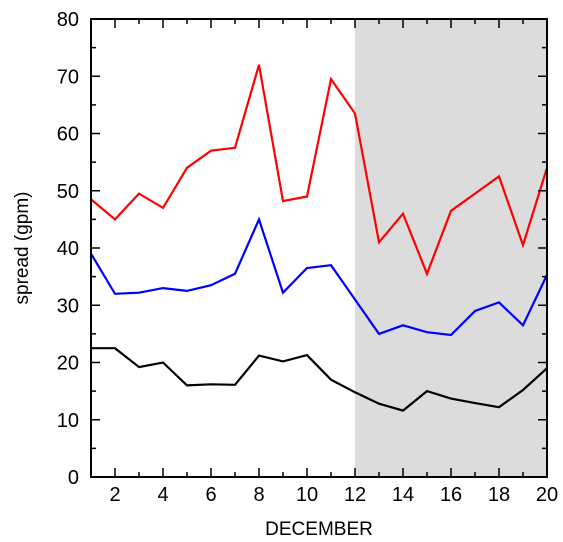 The height and width of the screenshot is (542, 563). Describe the element at coordinates (403, 495) in the screenshot. I see `x-tick-label: 14` at that location.